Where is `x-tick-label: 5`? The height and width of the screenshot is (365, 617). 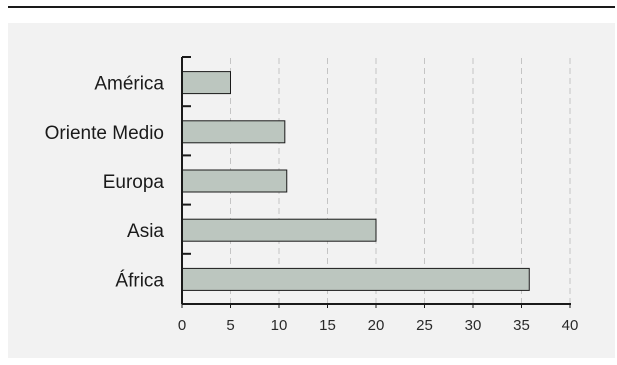 x-tick-label: 5 is located at coordinates (230, 325).